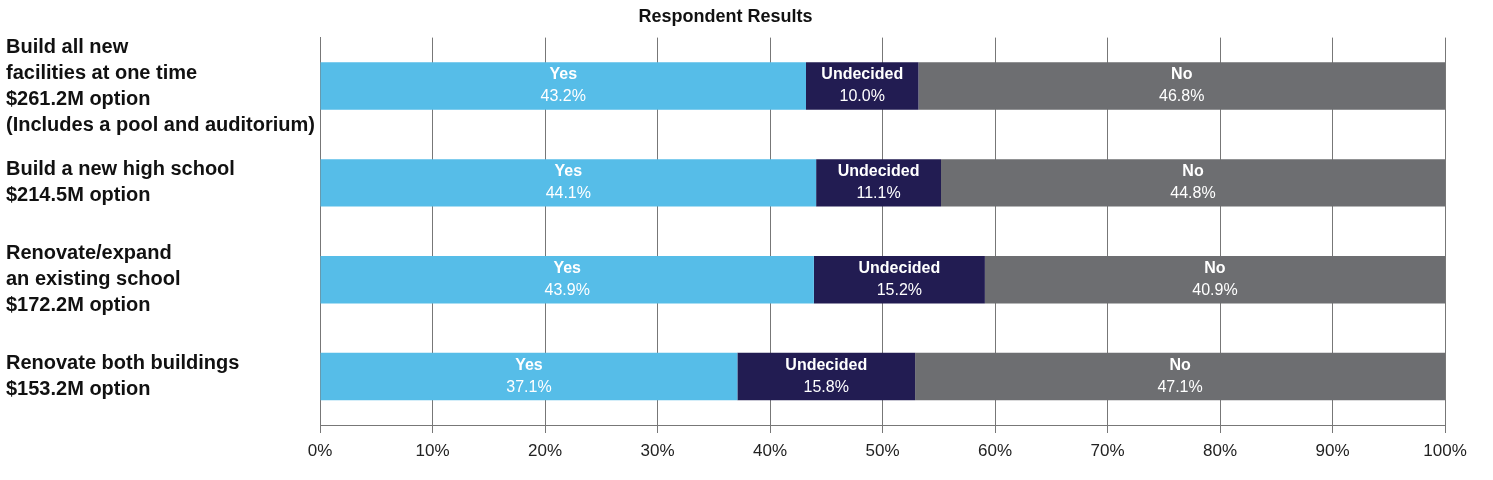  I want to click on data-label: 10.0%, so click(862, 96).